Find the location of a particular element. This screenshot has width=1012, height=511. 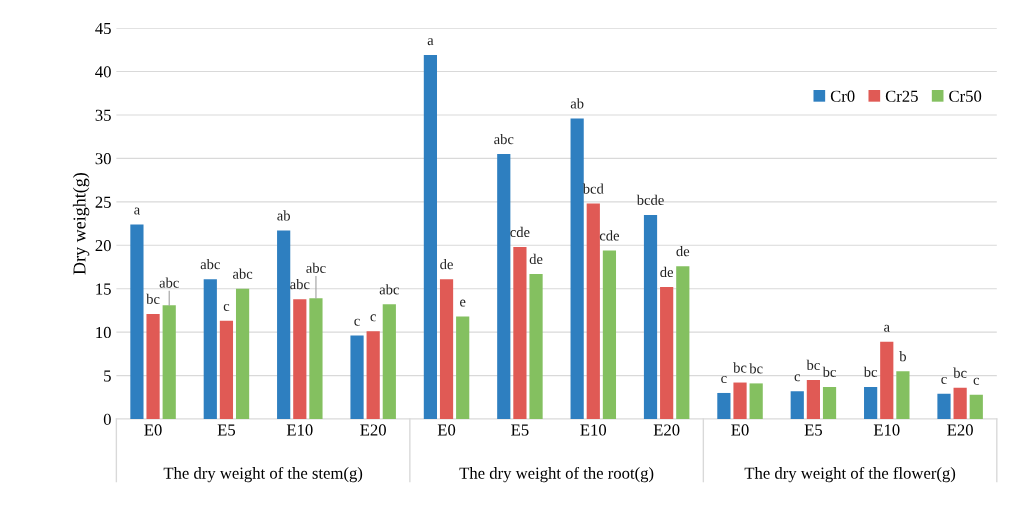

y-tick-label: 10 is located at coordinates (103, 332).